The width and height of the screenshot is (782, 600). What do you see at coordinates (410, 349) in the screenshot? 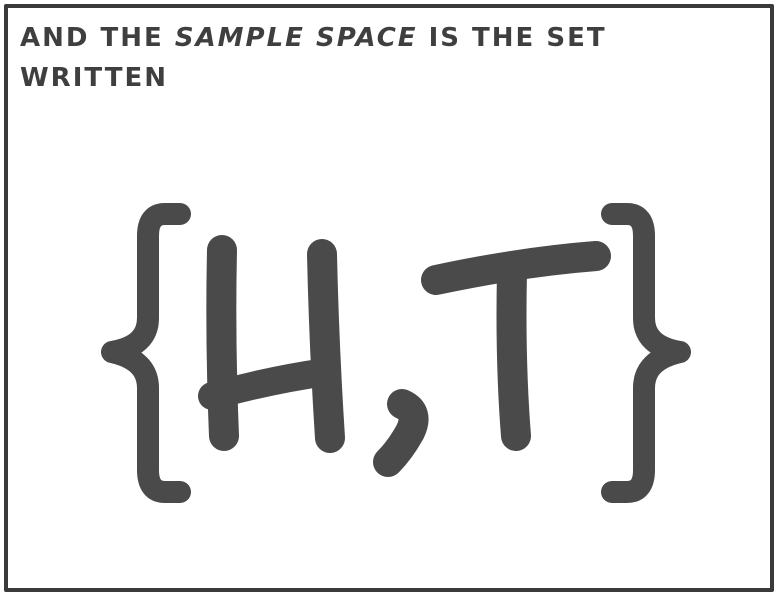
I see `comma-label: ,` at bounding box center [410, 349].